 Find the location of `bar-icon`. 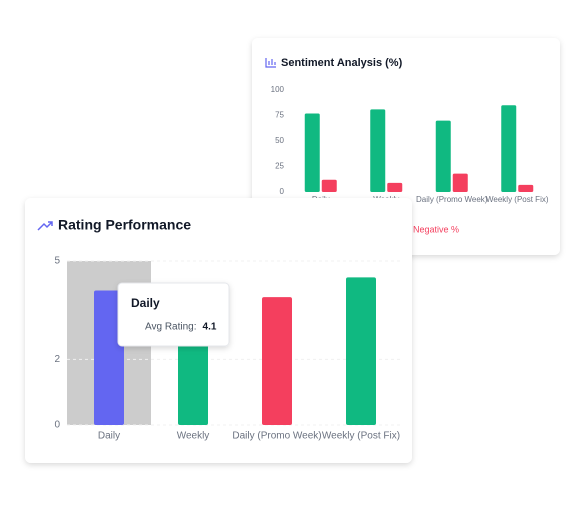

bar-icon is located at coordinates (270, 63).